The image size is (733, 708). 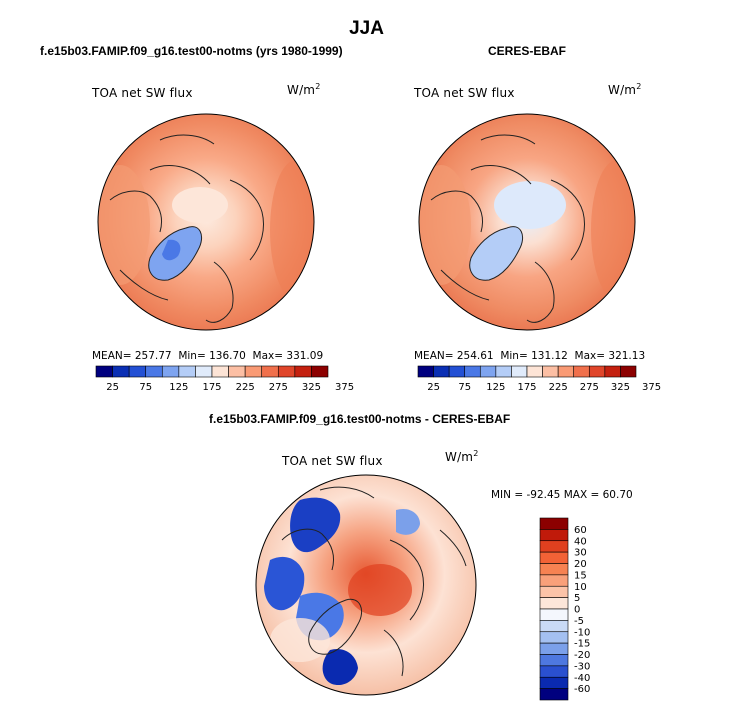 I want to click on panel-3-colorbar-tick-label: -60, so click(x=582, y=689).